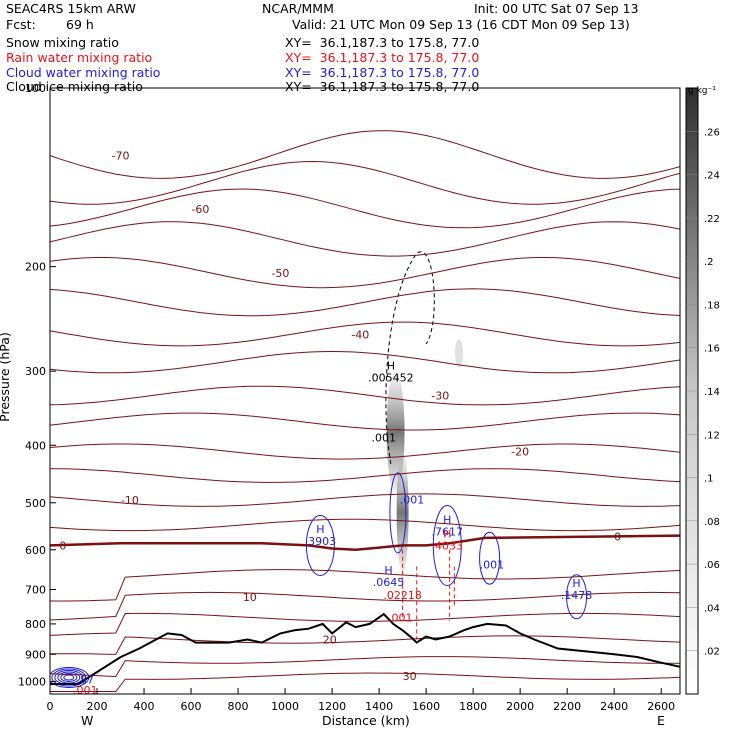 The width and height of the screenshot is (740, 740). Describe the element at coordinates (709, 262) in the screenshot. I see `colorbar-tick-label: .2` at that location.